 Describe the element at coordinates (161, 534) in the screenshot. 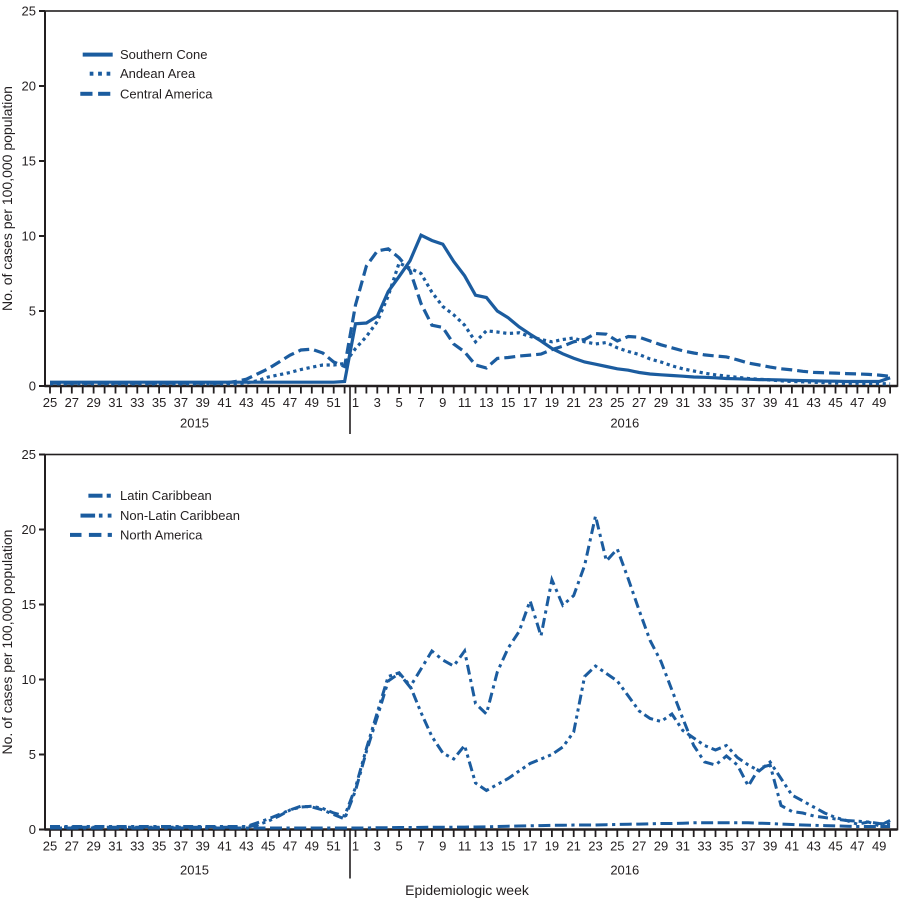

I see `svg-text: North America` at that location.